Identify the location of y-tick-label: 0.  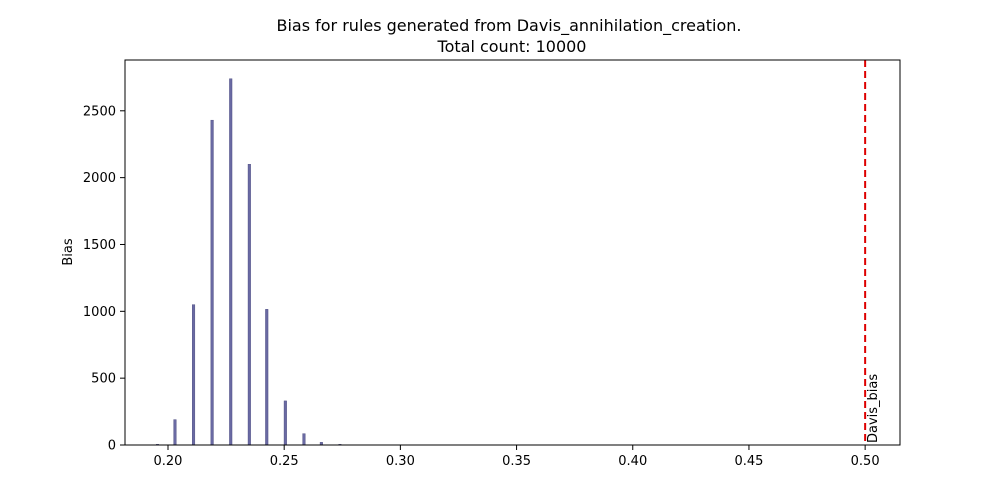
(112, 446).